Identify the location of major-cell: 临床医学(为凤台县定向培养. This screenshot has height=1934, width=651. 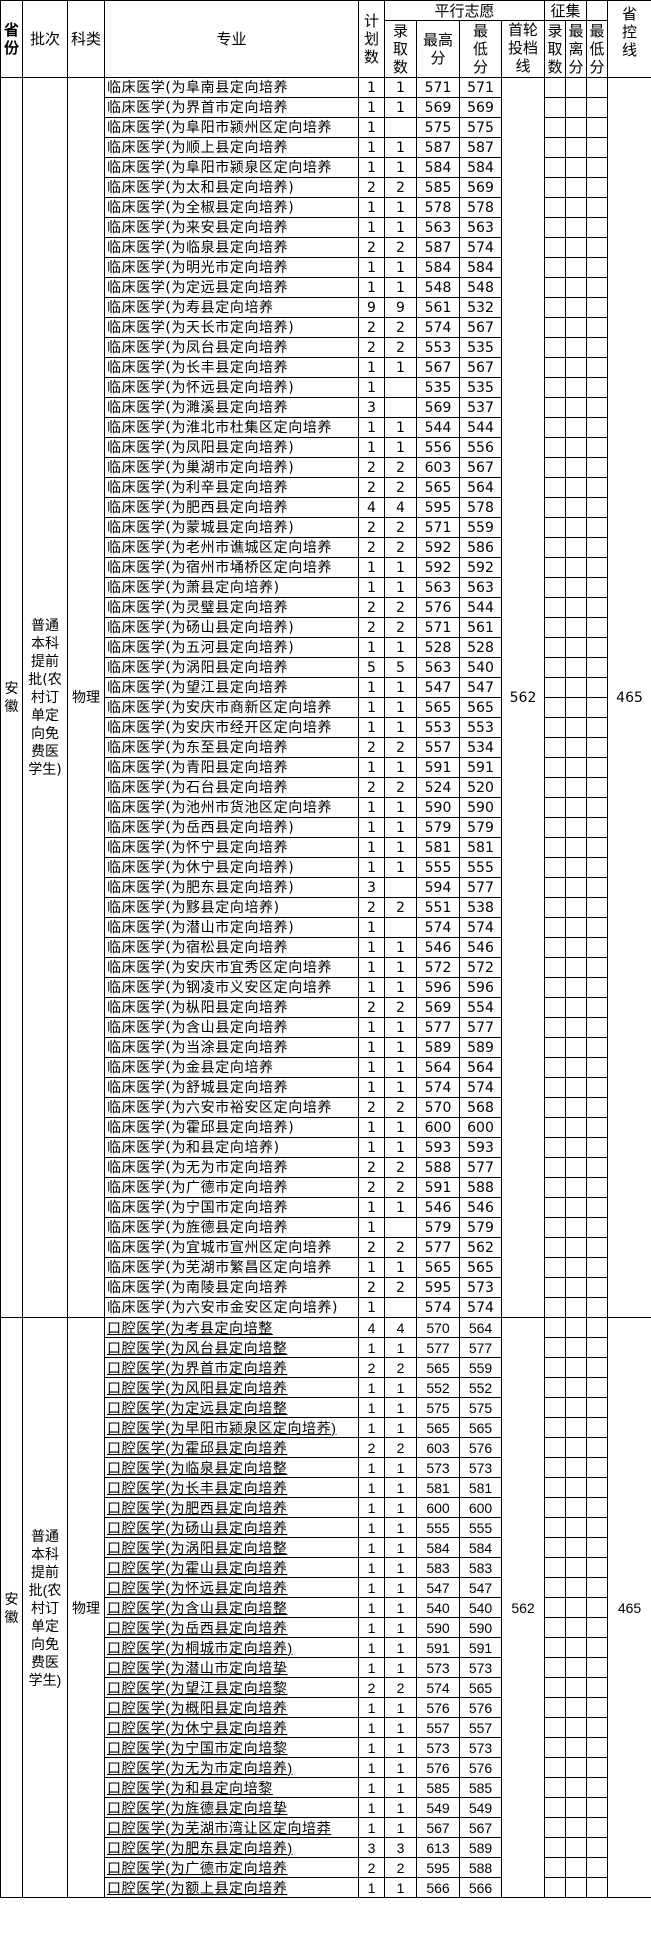
(231, 347).